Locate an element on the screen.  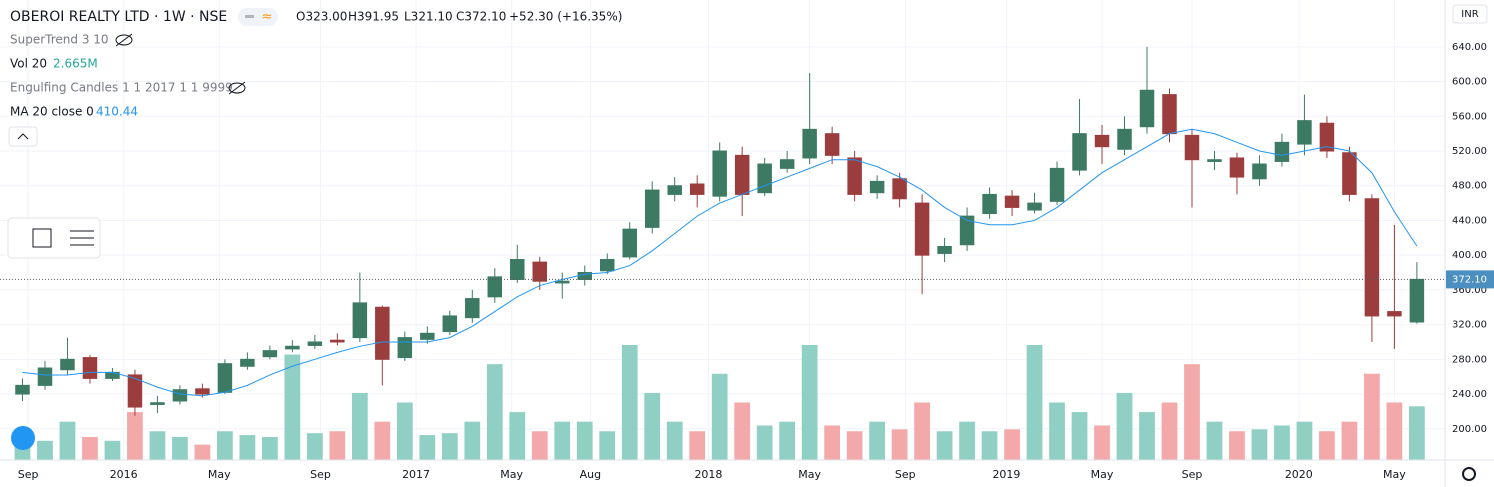
x-tick-label: 2017 is located at coordinates (416, 474).